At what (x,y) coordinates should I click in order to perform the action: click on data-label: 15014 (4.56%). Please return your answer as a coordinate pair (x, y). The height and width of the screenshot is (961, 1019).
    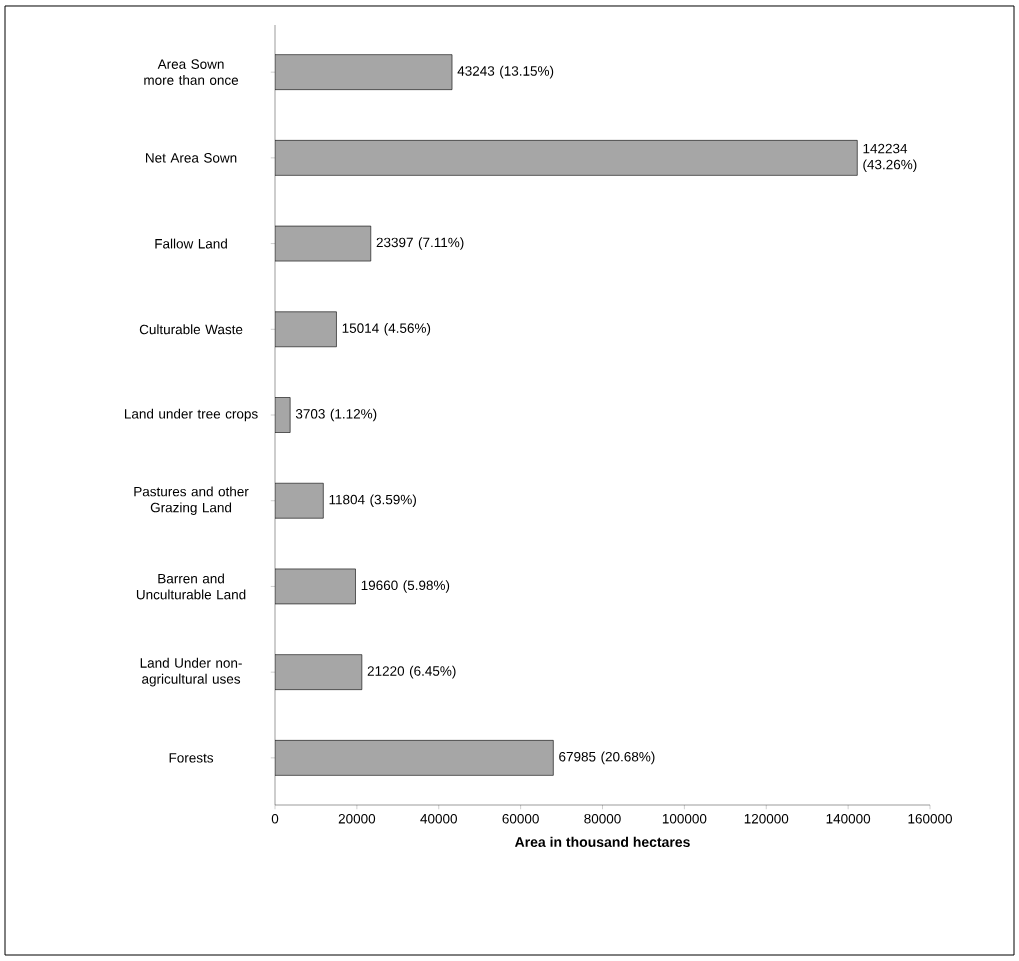
    Looking at the image, I should click on (386, 329).